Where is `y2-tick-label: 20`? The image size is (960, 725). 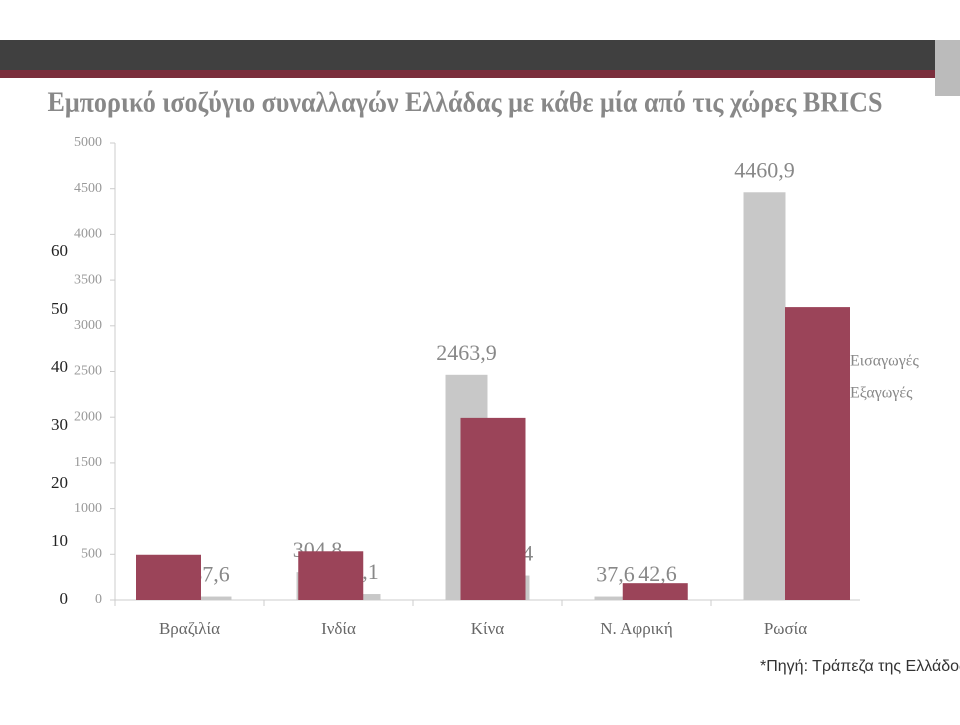 y2-tick-label: 20 is located at coordinates (59, 482).